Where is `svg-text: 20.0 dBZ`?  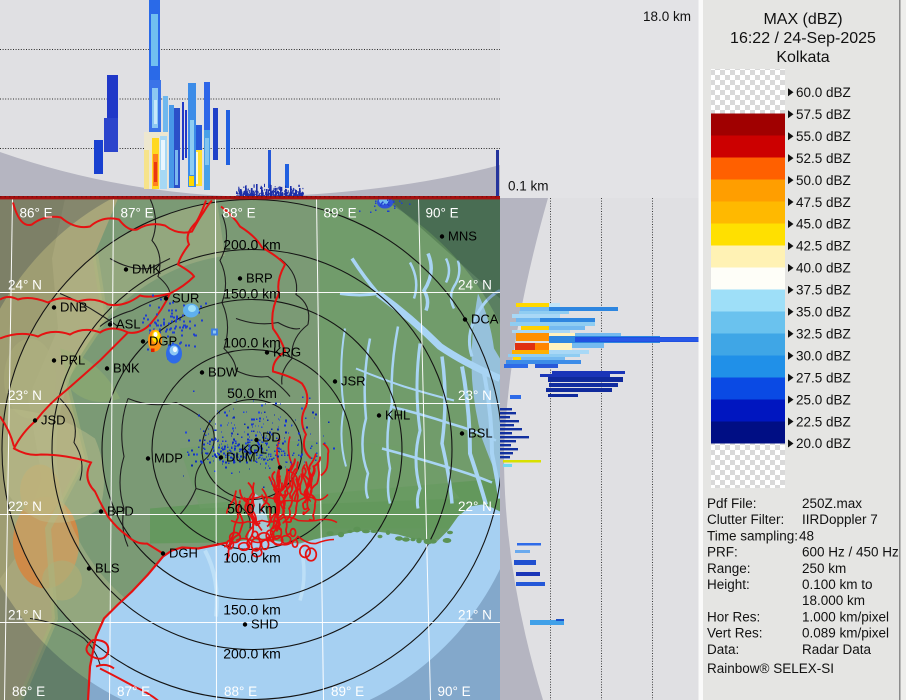 svg-text: 20.0 dBZ is located at coordinates (823, 443).